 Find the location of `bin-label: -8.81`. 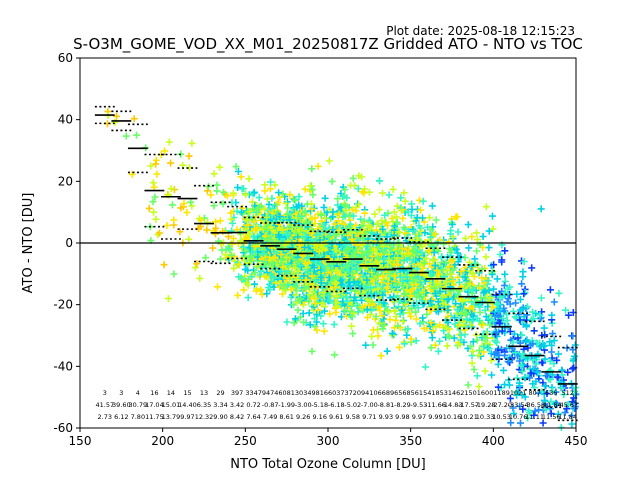

bin-label: -8.81 is located at coordinates (385, 405).